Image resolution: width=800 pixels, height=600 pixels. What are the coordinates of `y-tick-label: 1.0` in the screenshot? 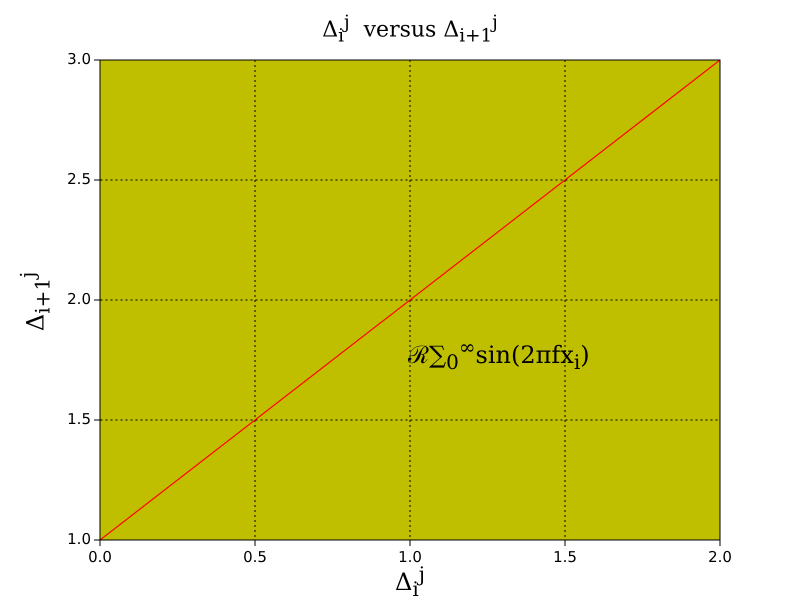 It's located at (79, 539).